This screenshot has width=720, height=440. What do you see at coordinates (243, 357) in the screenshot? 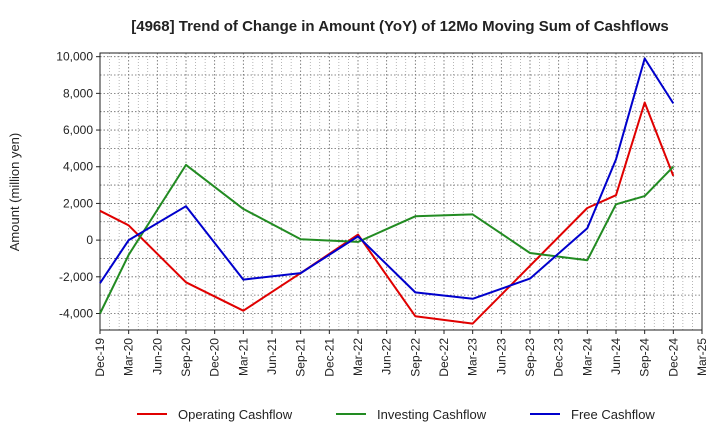
I see `x-tick-label: Mar-21` at bounding box center [243, 357].